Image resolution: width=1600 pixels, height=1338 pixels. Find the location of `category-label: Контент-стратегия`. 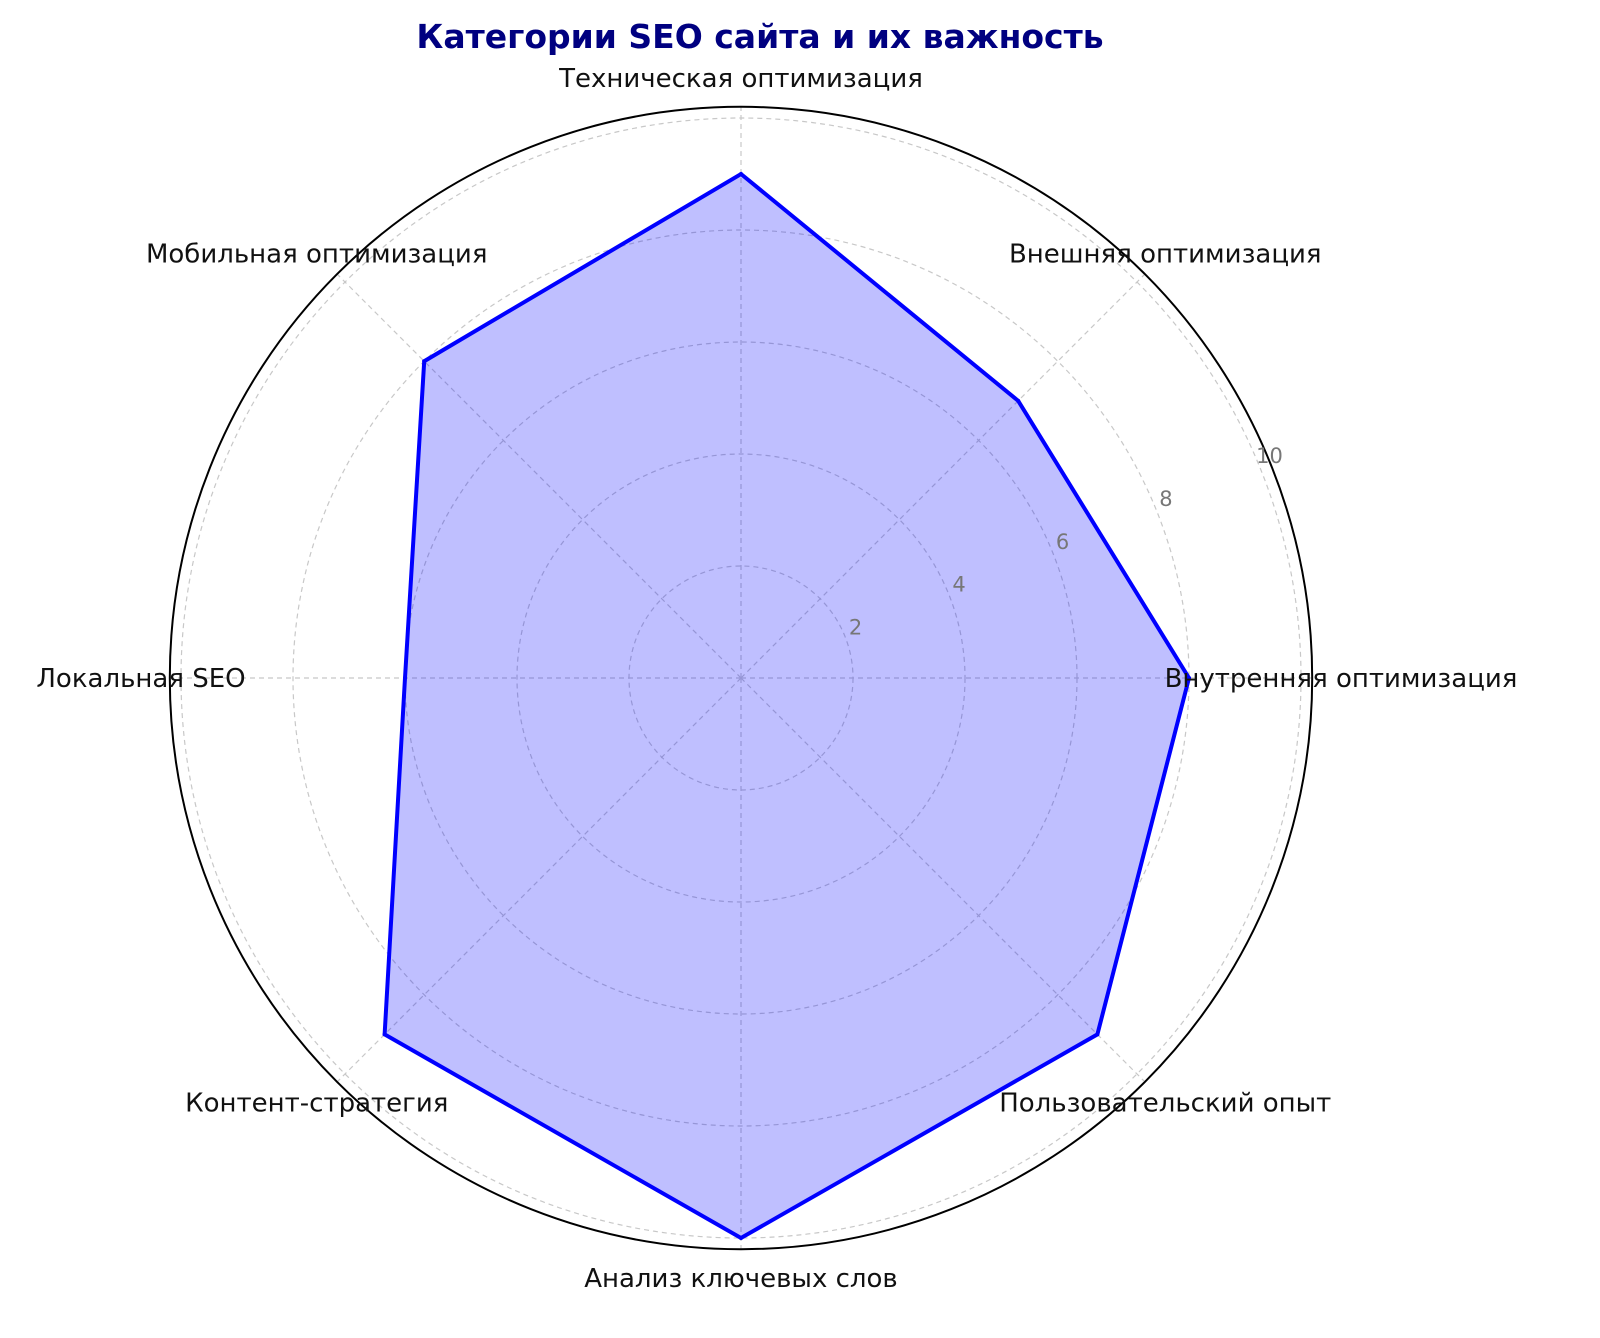

category-label: Контент-стратегия is located at coordinates (316, 1103).